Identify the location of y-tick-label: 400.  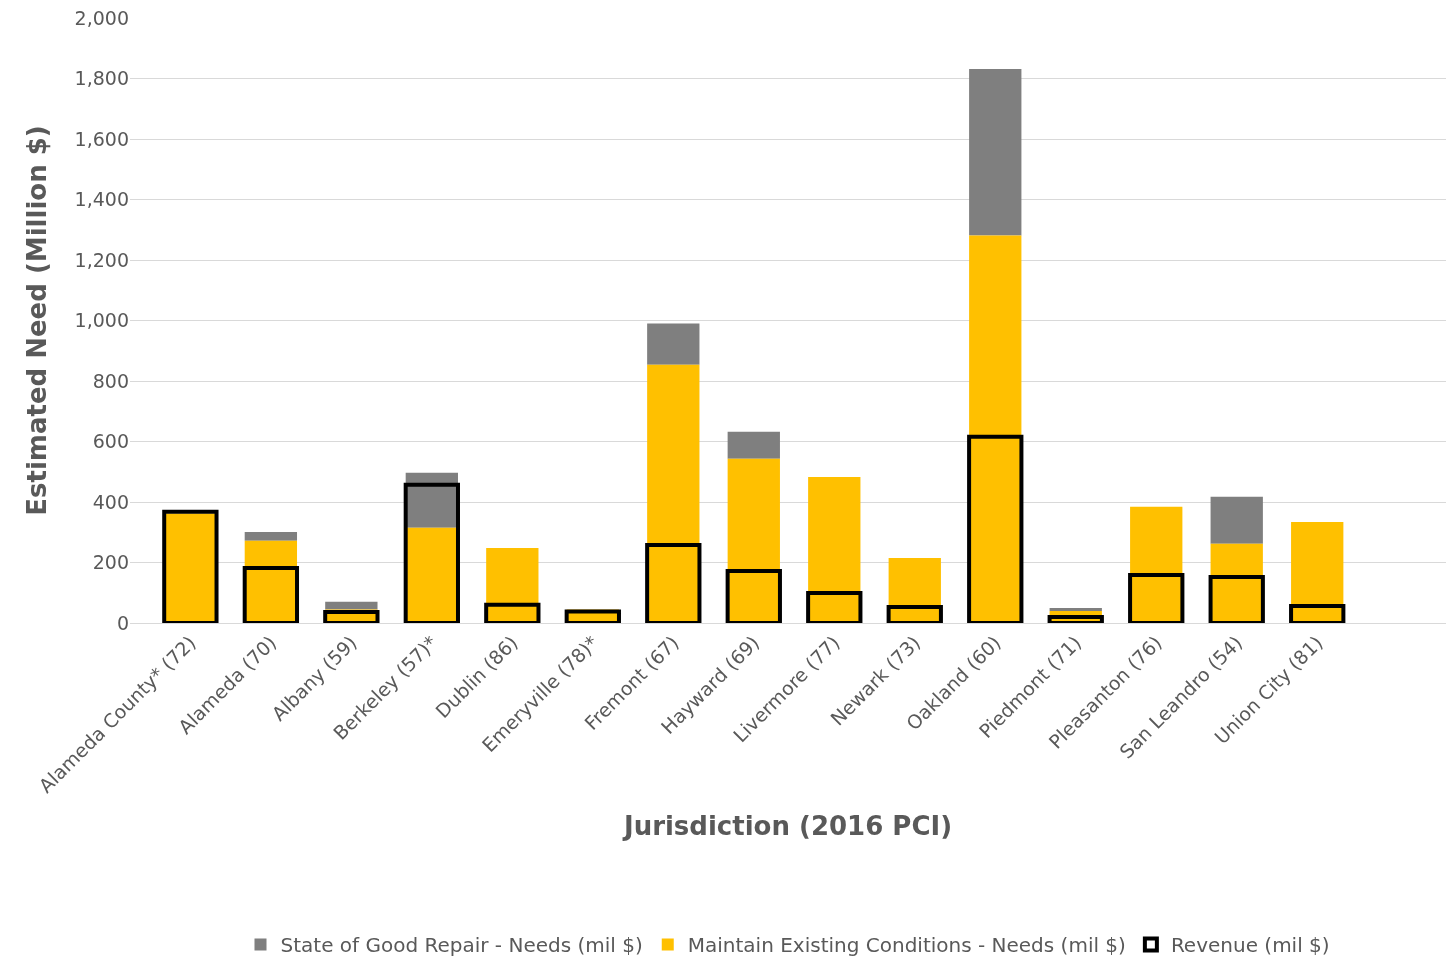
(110, 501).